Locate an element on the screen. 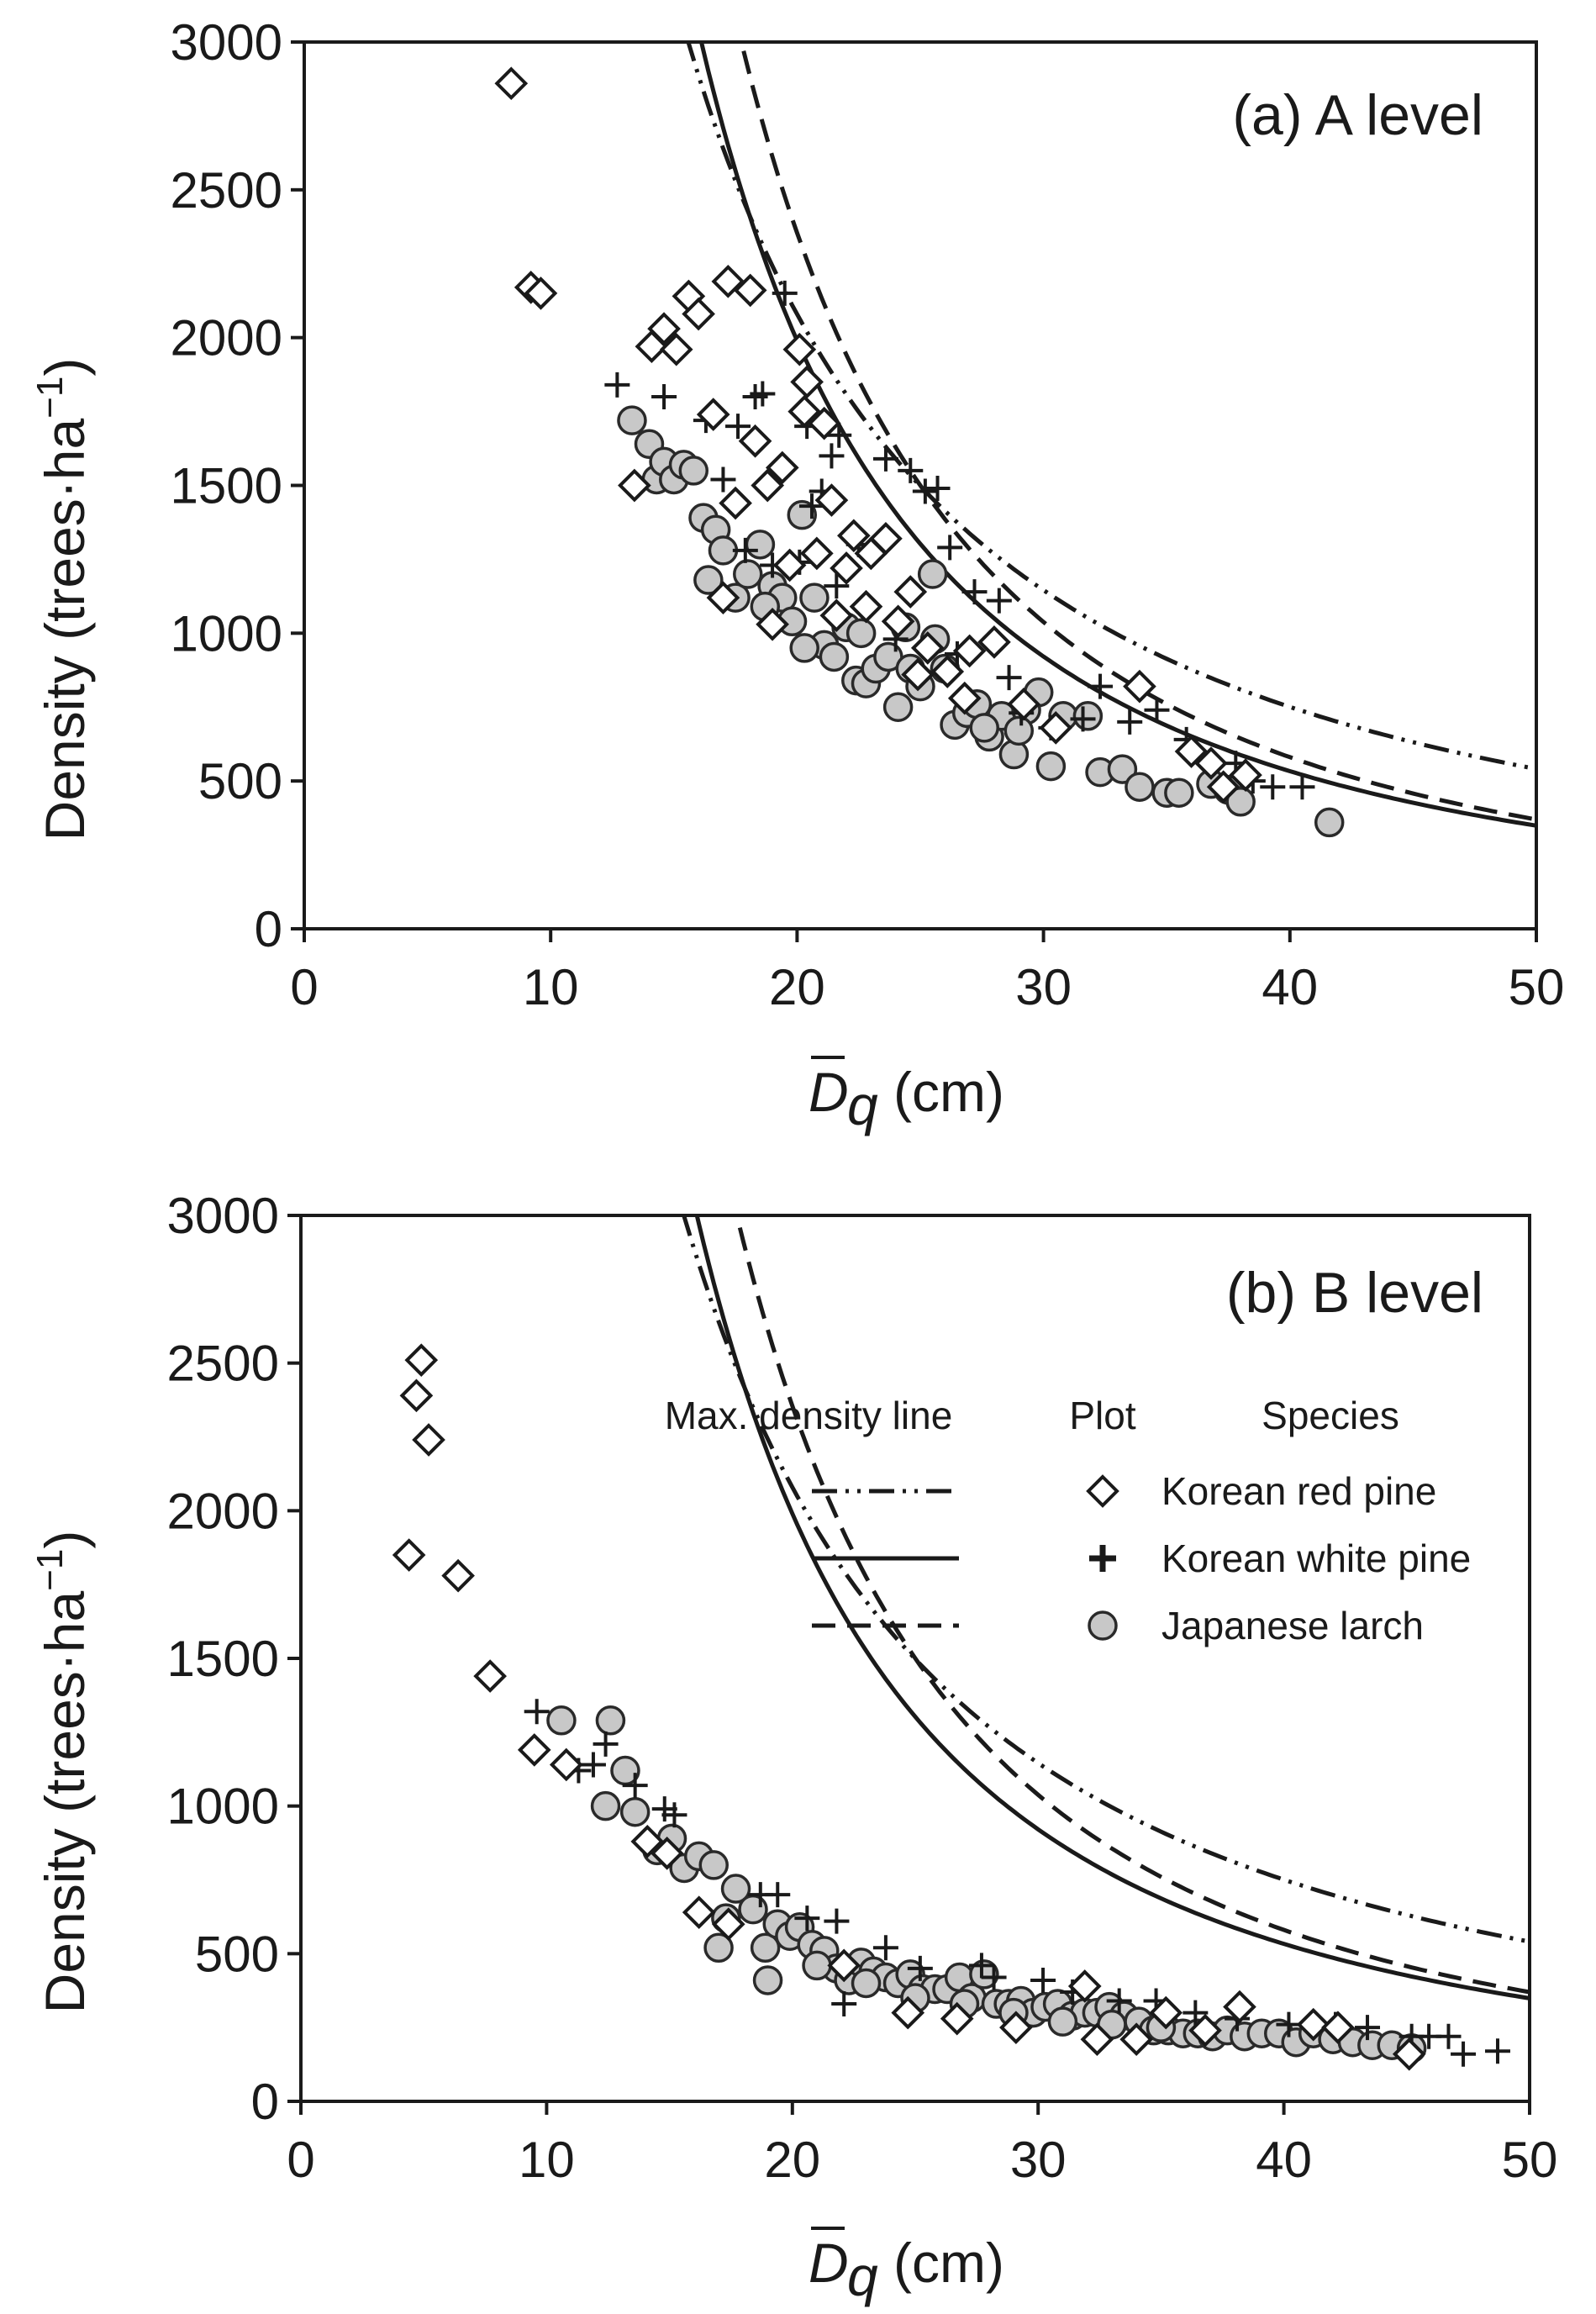 This screenshot has height=2314, width=1596. panel-a-y-axis-title: Density (trees·ha−1) is located at coordinates (62, 599).